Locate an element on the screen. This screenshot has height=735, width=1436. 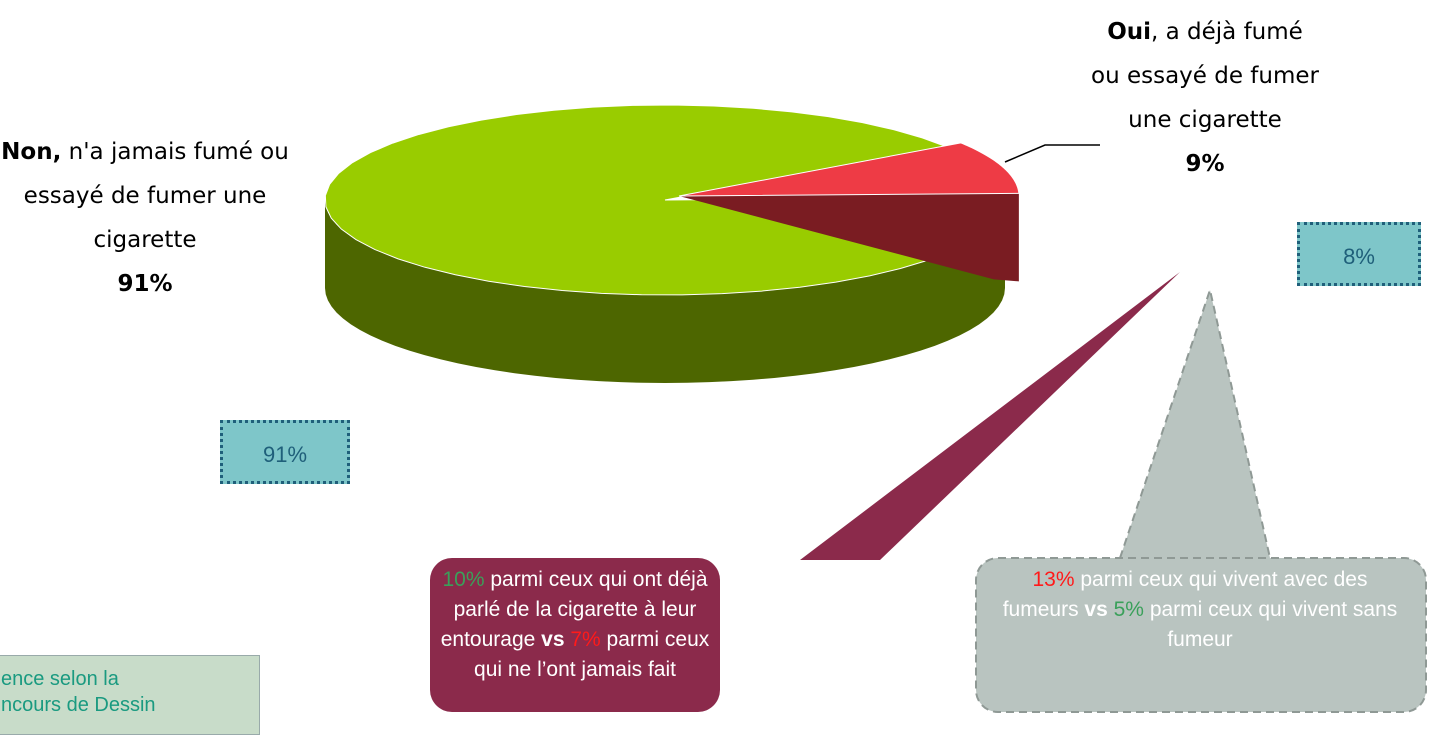
callout-join is located at coordinates (1190, 563).